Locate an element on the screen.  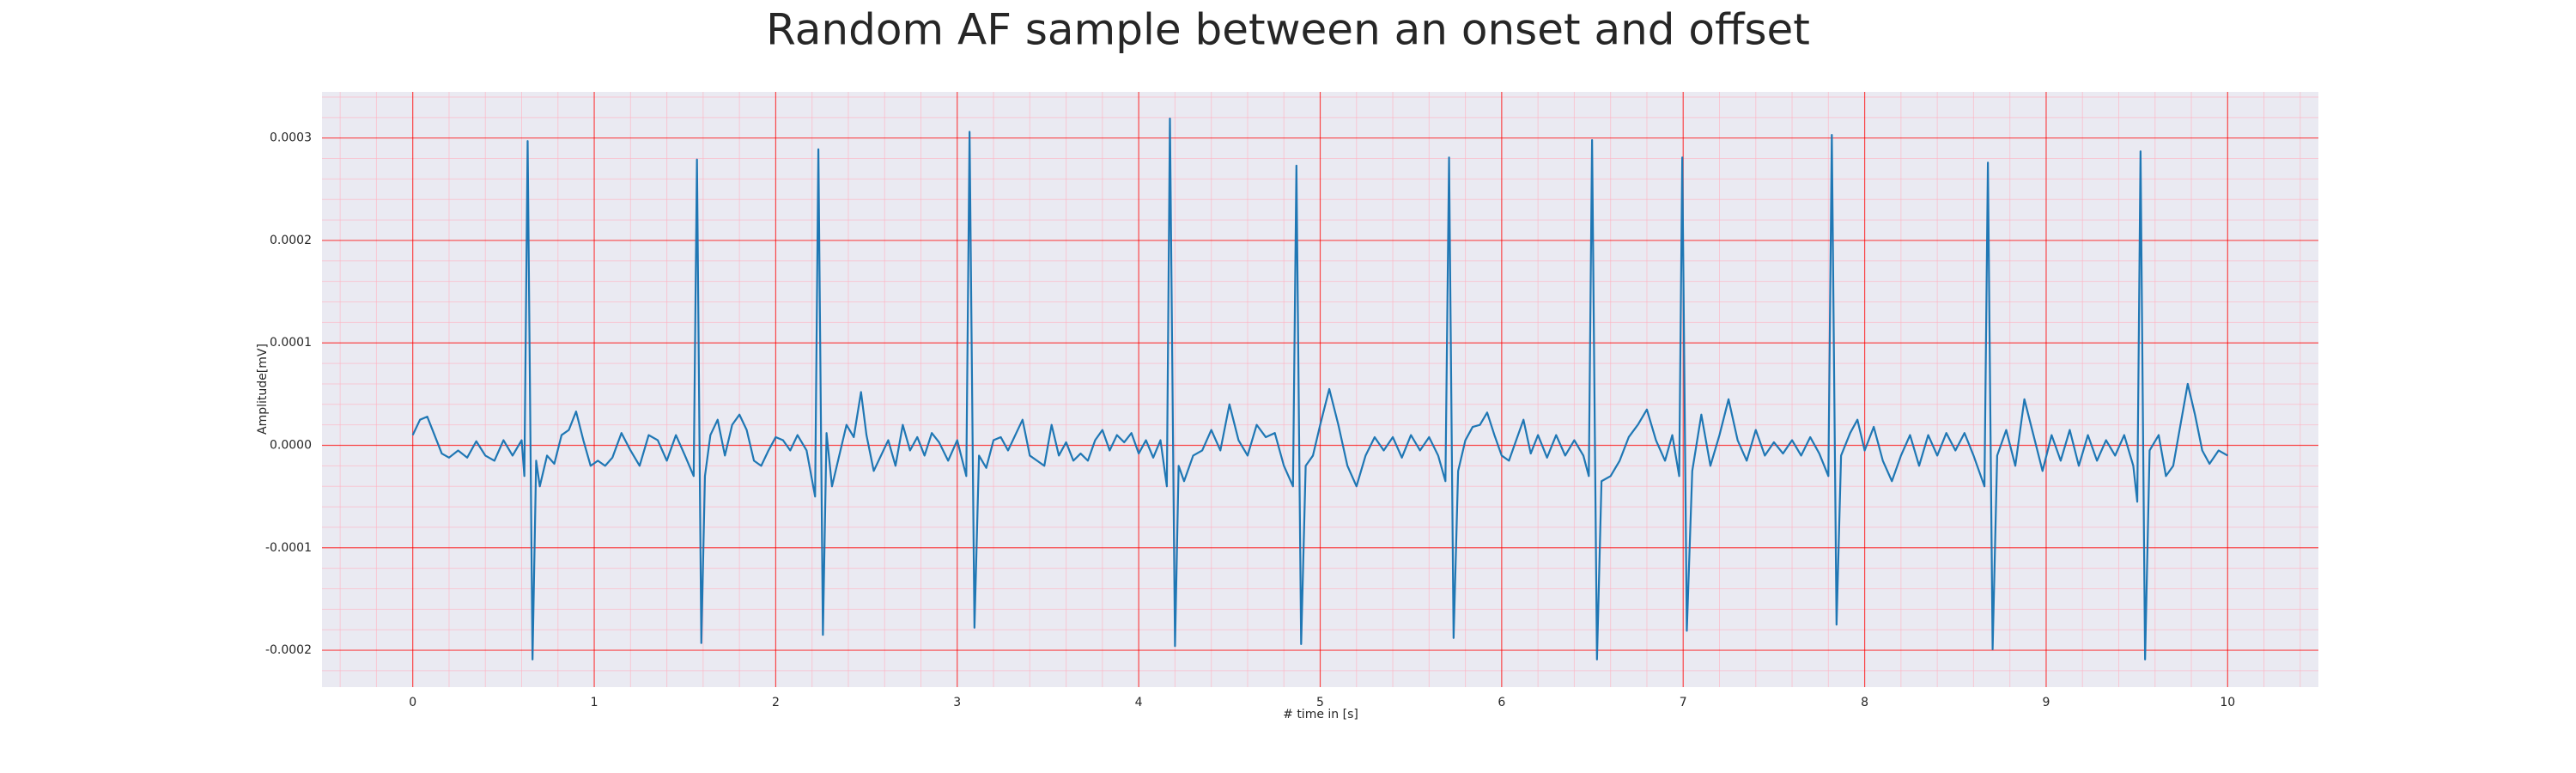
y-tick-label: 0.0001 is located at coordinates (291, 343).